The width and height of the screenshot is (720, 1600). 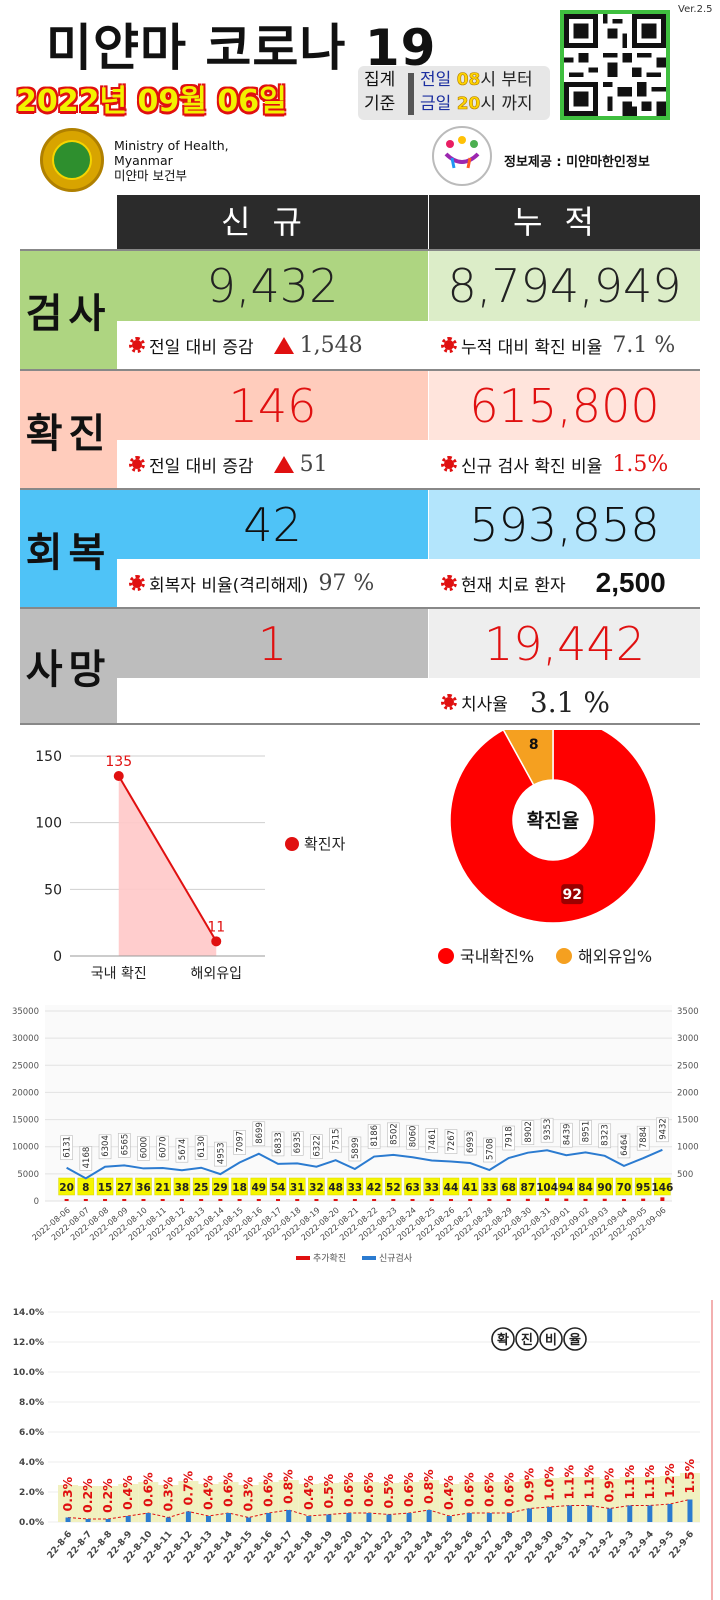 What do you see at coordinates (497, 956) in the screenshot?
I see `legend-label: 국내확진%` at bounding box center [497, 956].